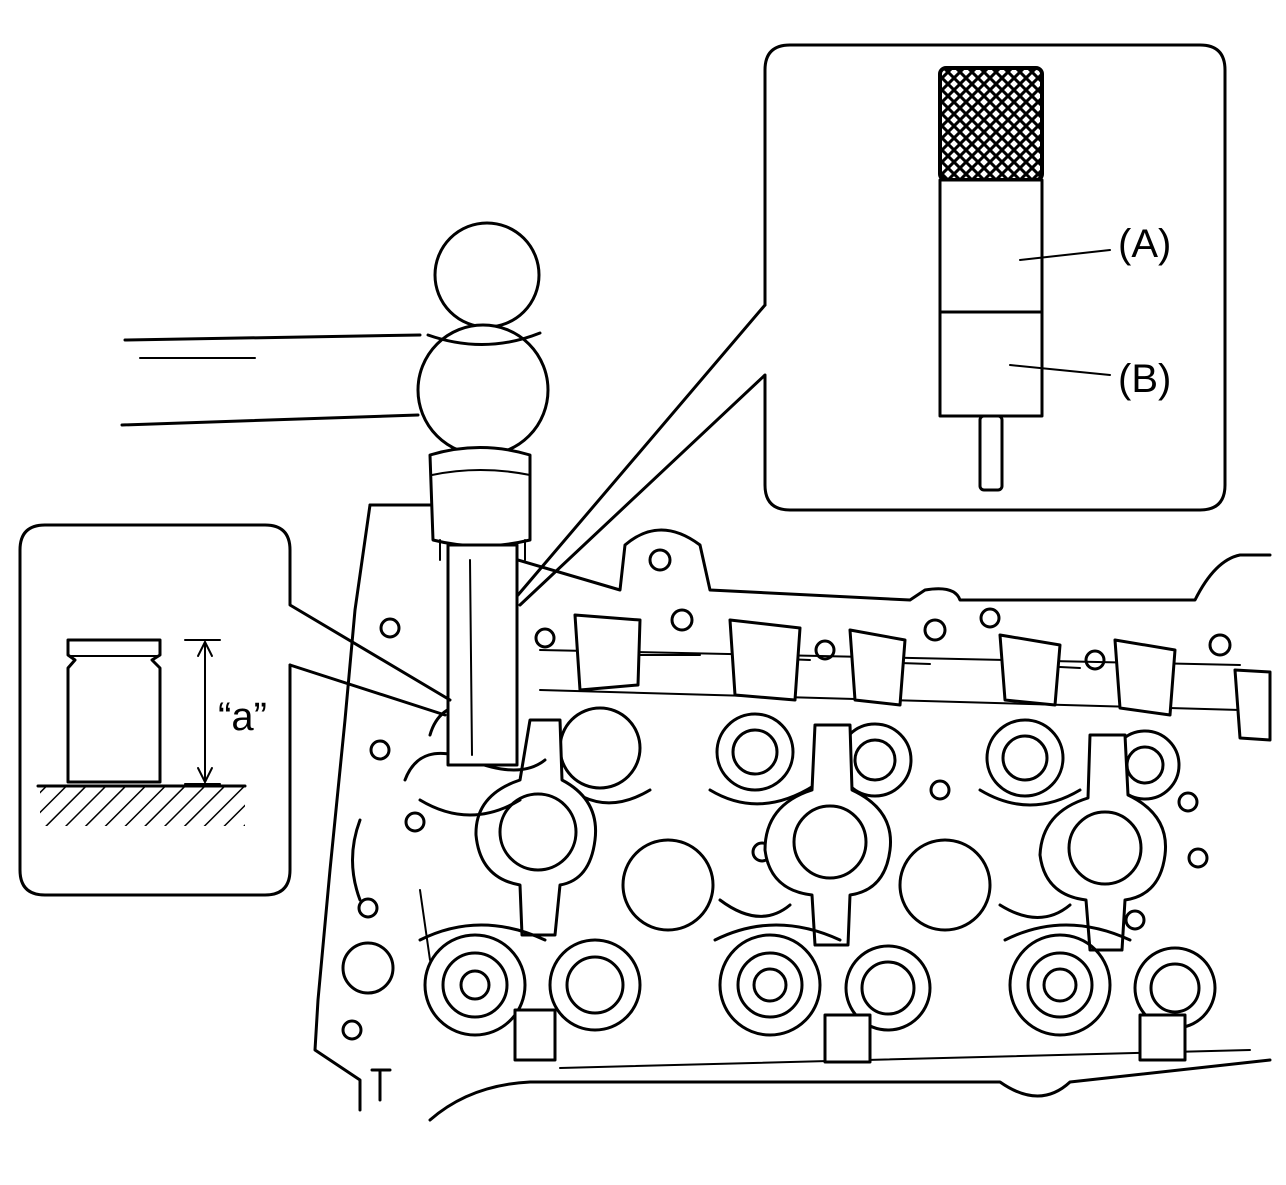  Describe the element at coordinates (821, 835) in the screenshot. I see `valve-brackets` at that location.